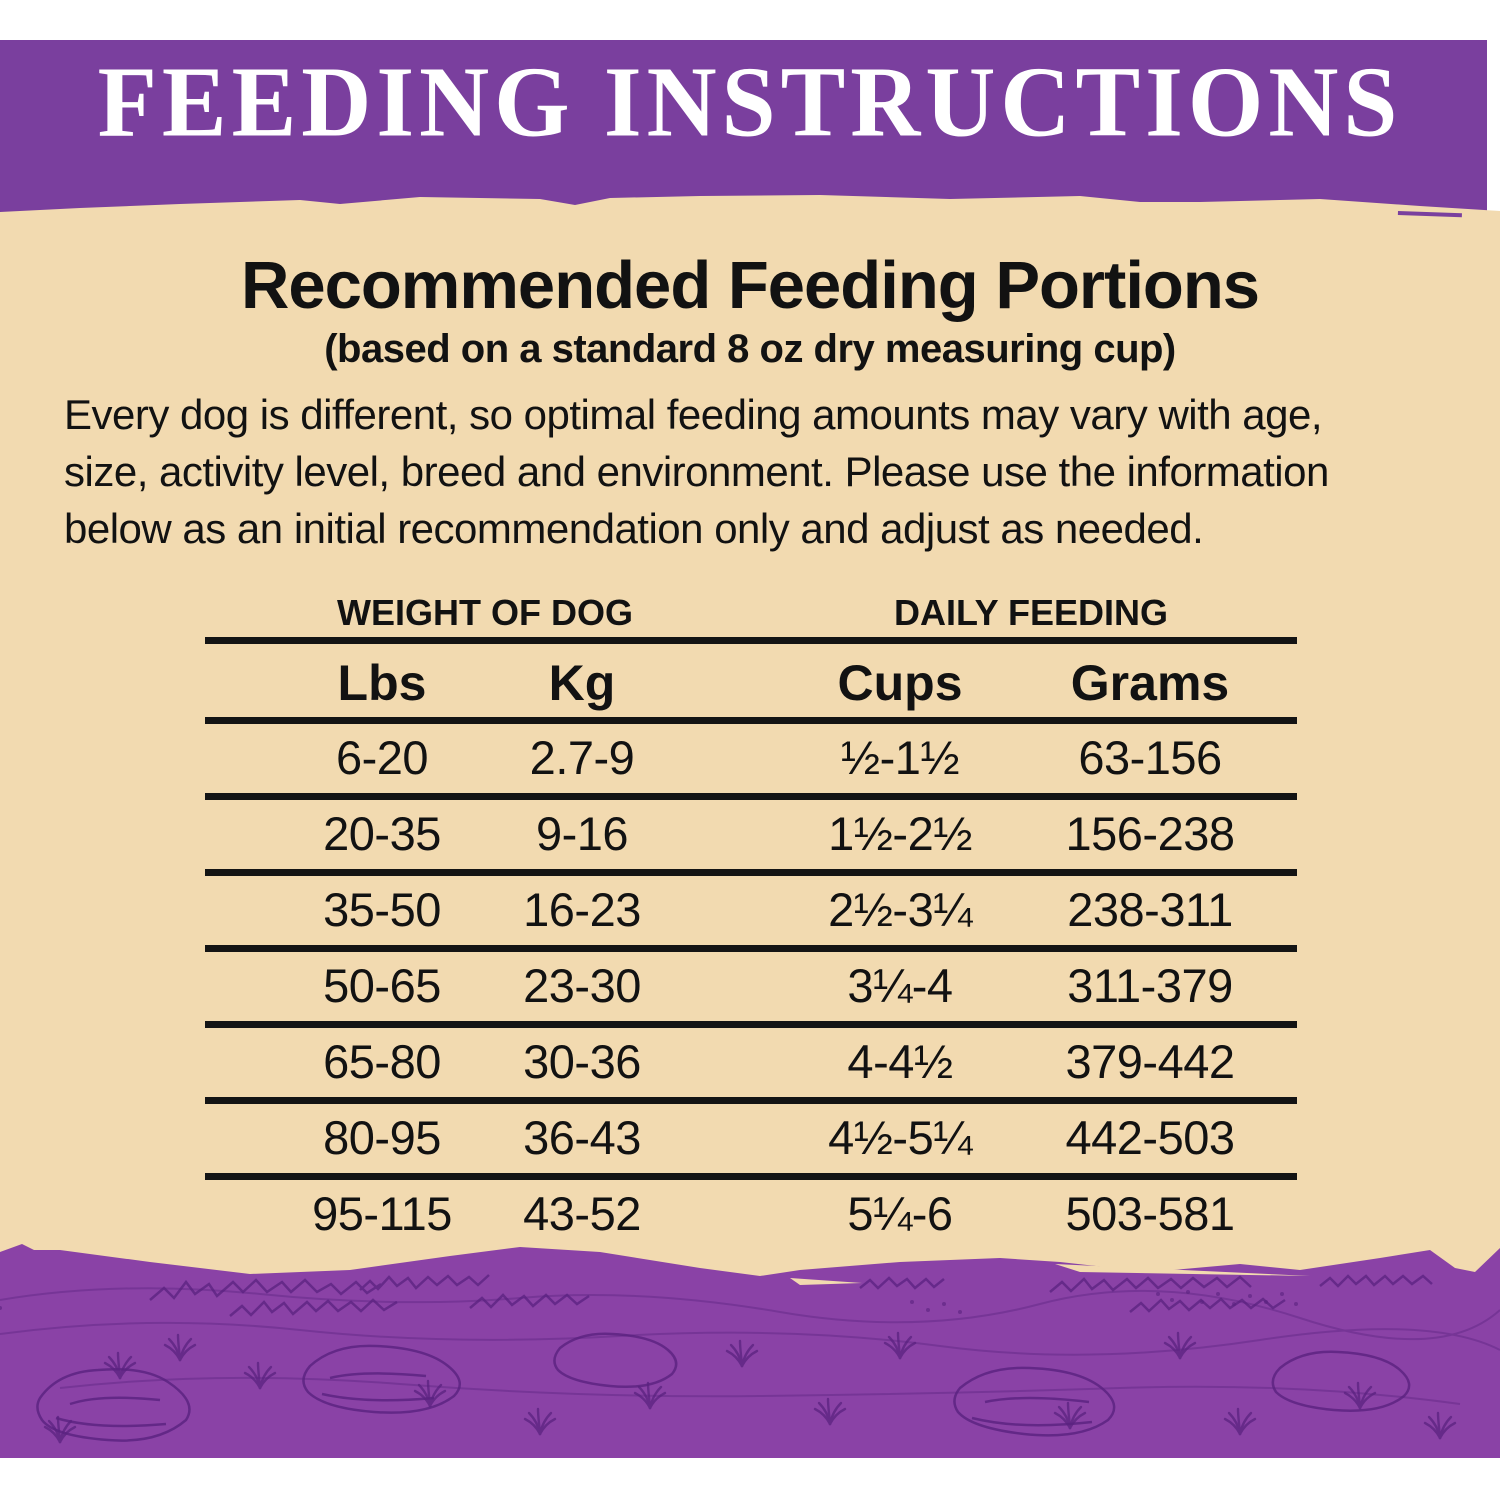  Describe the element at coordinates (582, 909) in the screenshot. I see `cell-kg: 16-23` at that location.